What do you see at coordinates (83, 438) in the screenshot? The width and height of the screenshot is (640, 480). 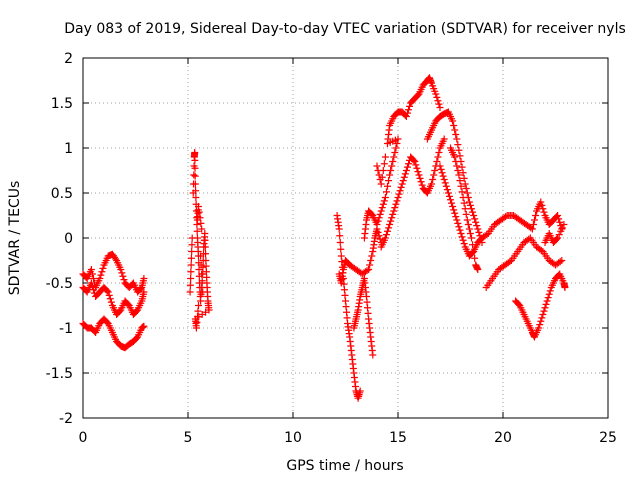 I see `x-tick-label: 0` at bounding box center [83, 438].